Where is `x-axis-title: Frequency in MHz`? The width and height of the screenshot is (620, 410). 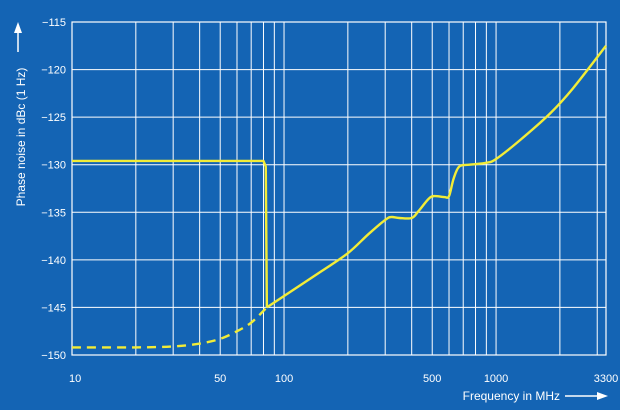
x-axis-title: Frequency in MHz is located at coordinates (511, 396).